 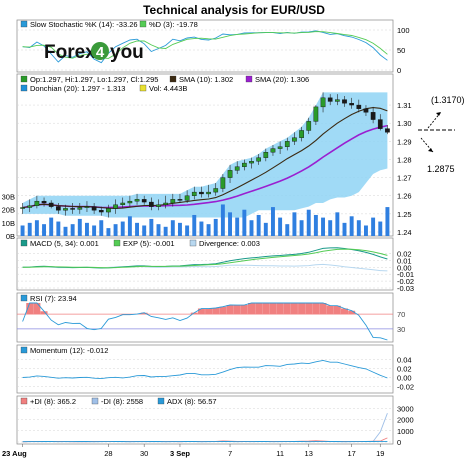 What do you see at coordinates (24, 401) in the screenshot?
I see `plus-di-swatch` at bounding box center [24, 401].